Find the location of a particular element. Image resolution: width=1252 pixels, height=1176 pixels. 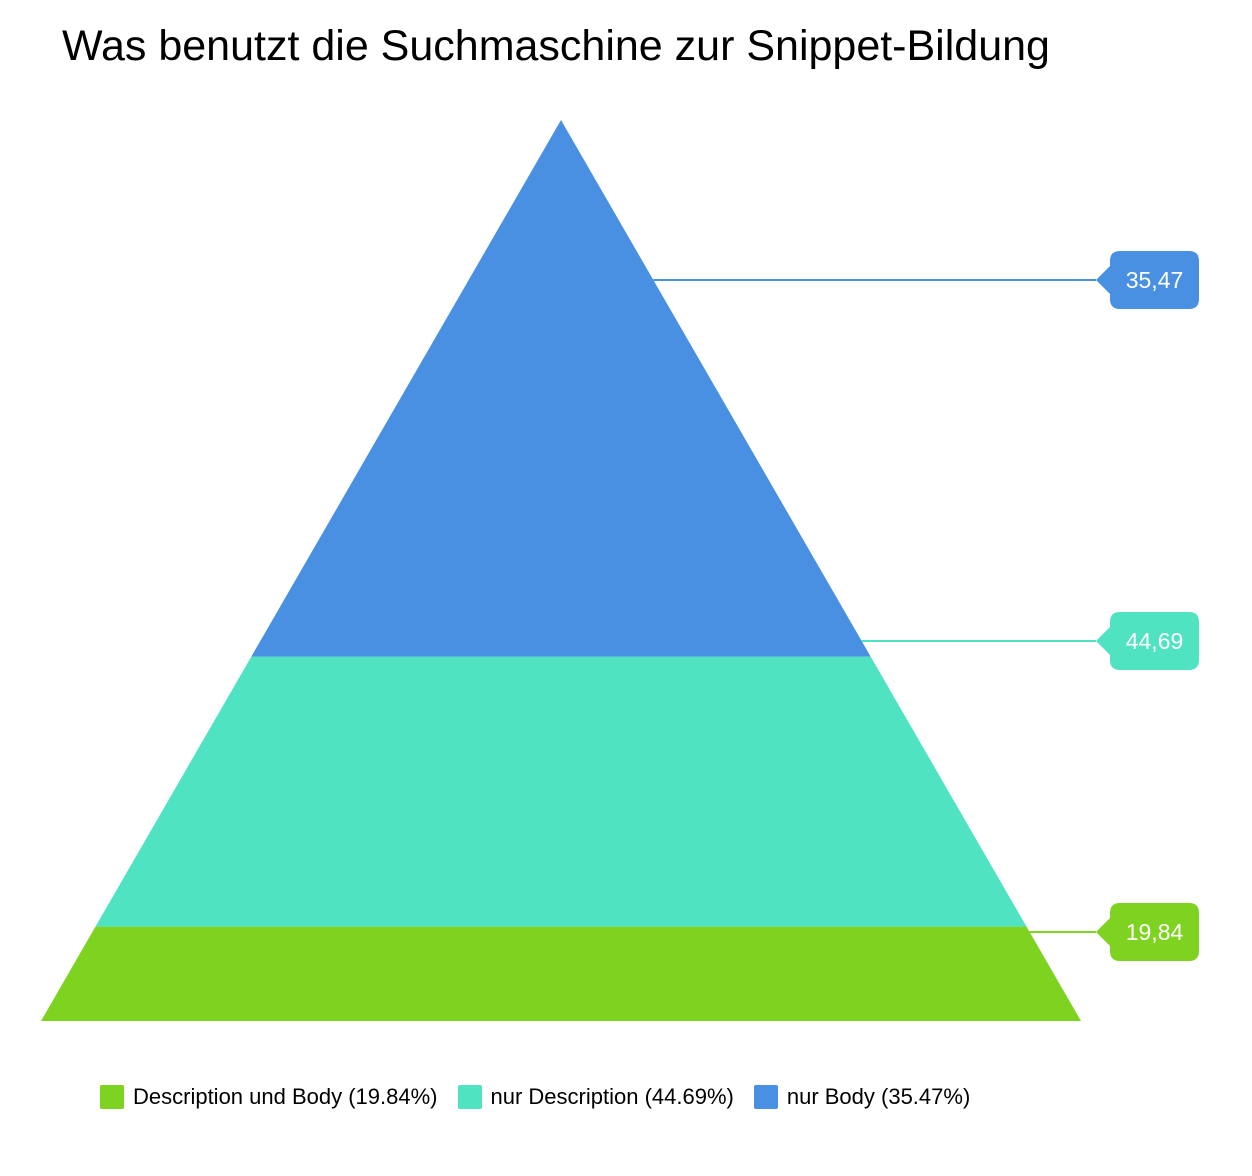

legend-item: Description und Body (19.84%) is located at coordinates (269, 1097).